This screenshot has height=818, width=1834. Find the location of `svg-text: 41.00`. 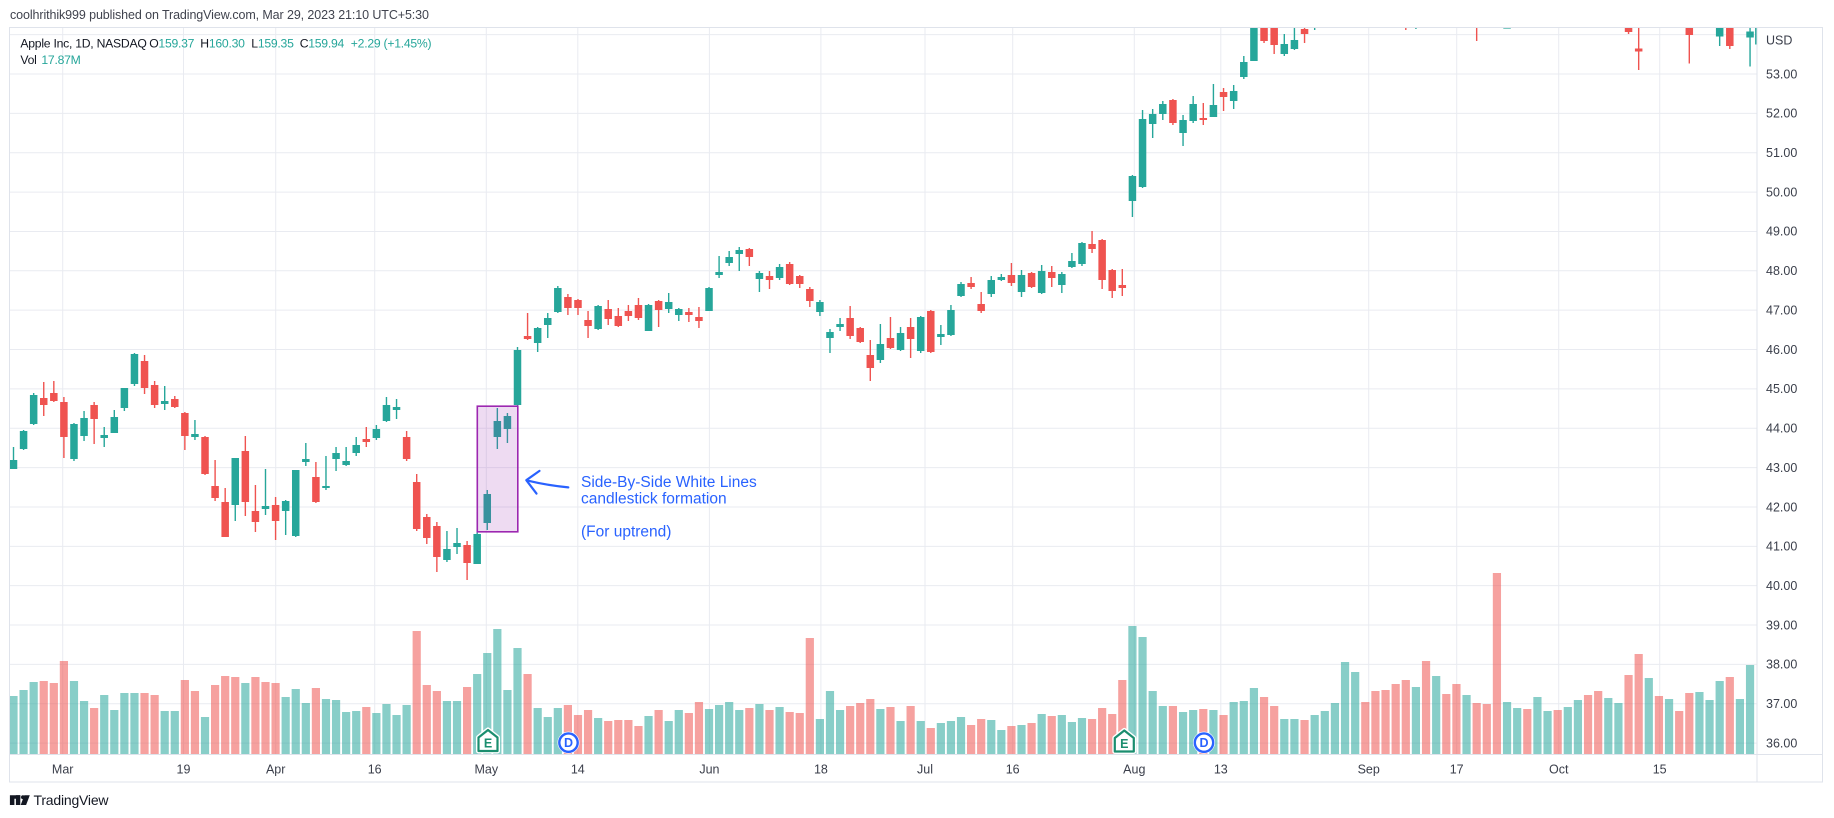

svg-text: 41.00 is located at coordinates (1781, 547).